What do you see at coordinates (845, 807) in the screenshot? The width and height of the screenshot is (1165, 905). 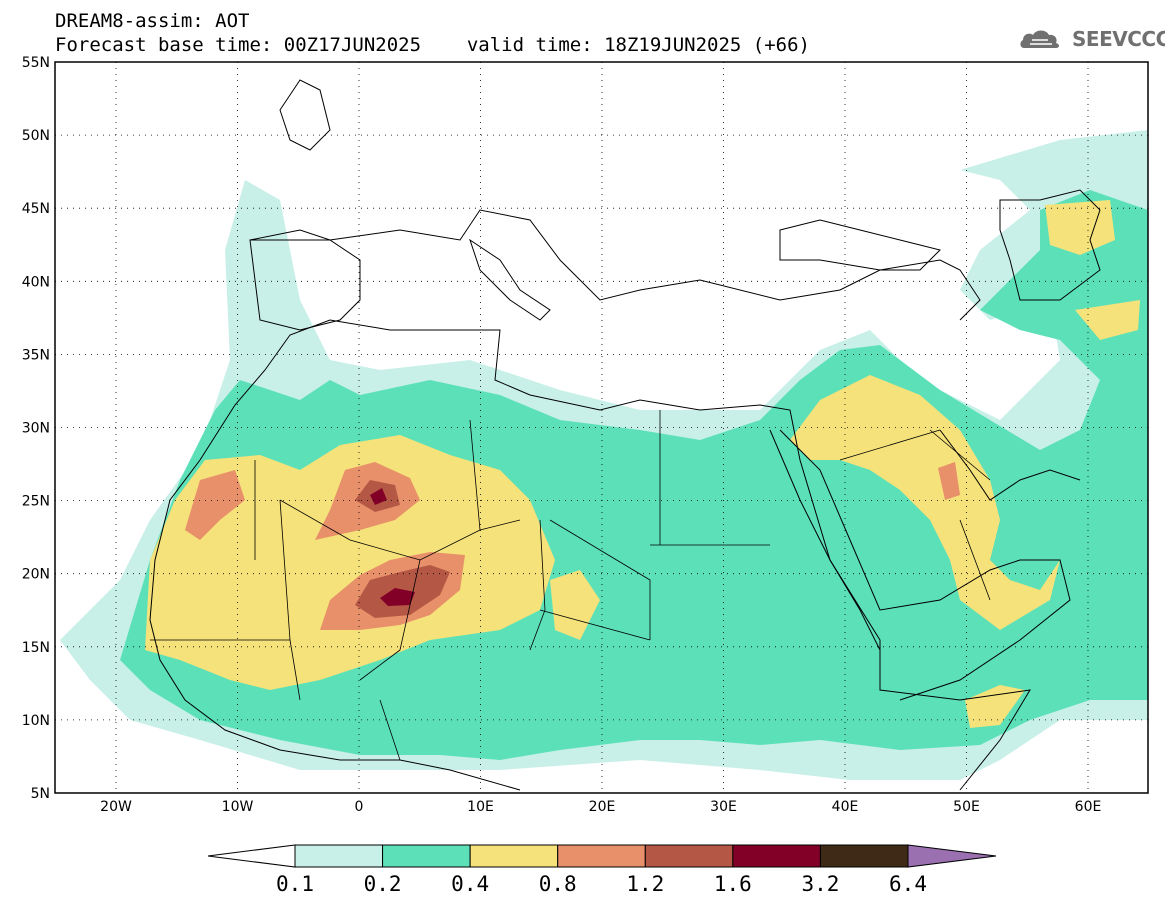 I see `lon-label: 40E` at bounding box center [845, 807].